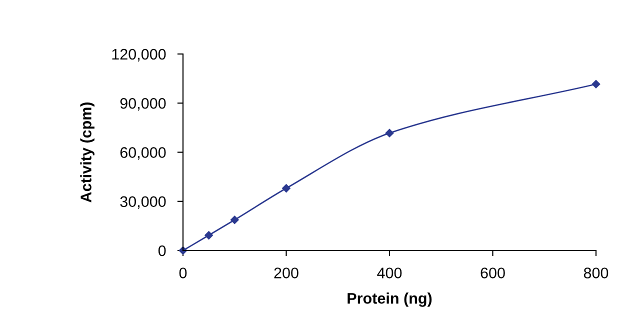  Describe the element at coordinates (286, 273) in the screenshot. I see `x-tick-label: 200` at that location.